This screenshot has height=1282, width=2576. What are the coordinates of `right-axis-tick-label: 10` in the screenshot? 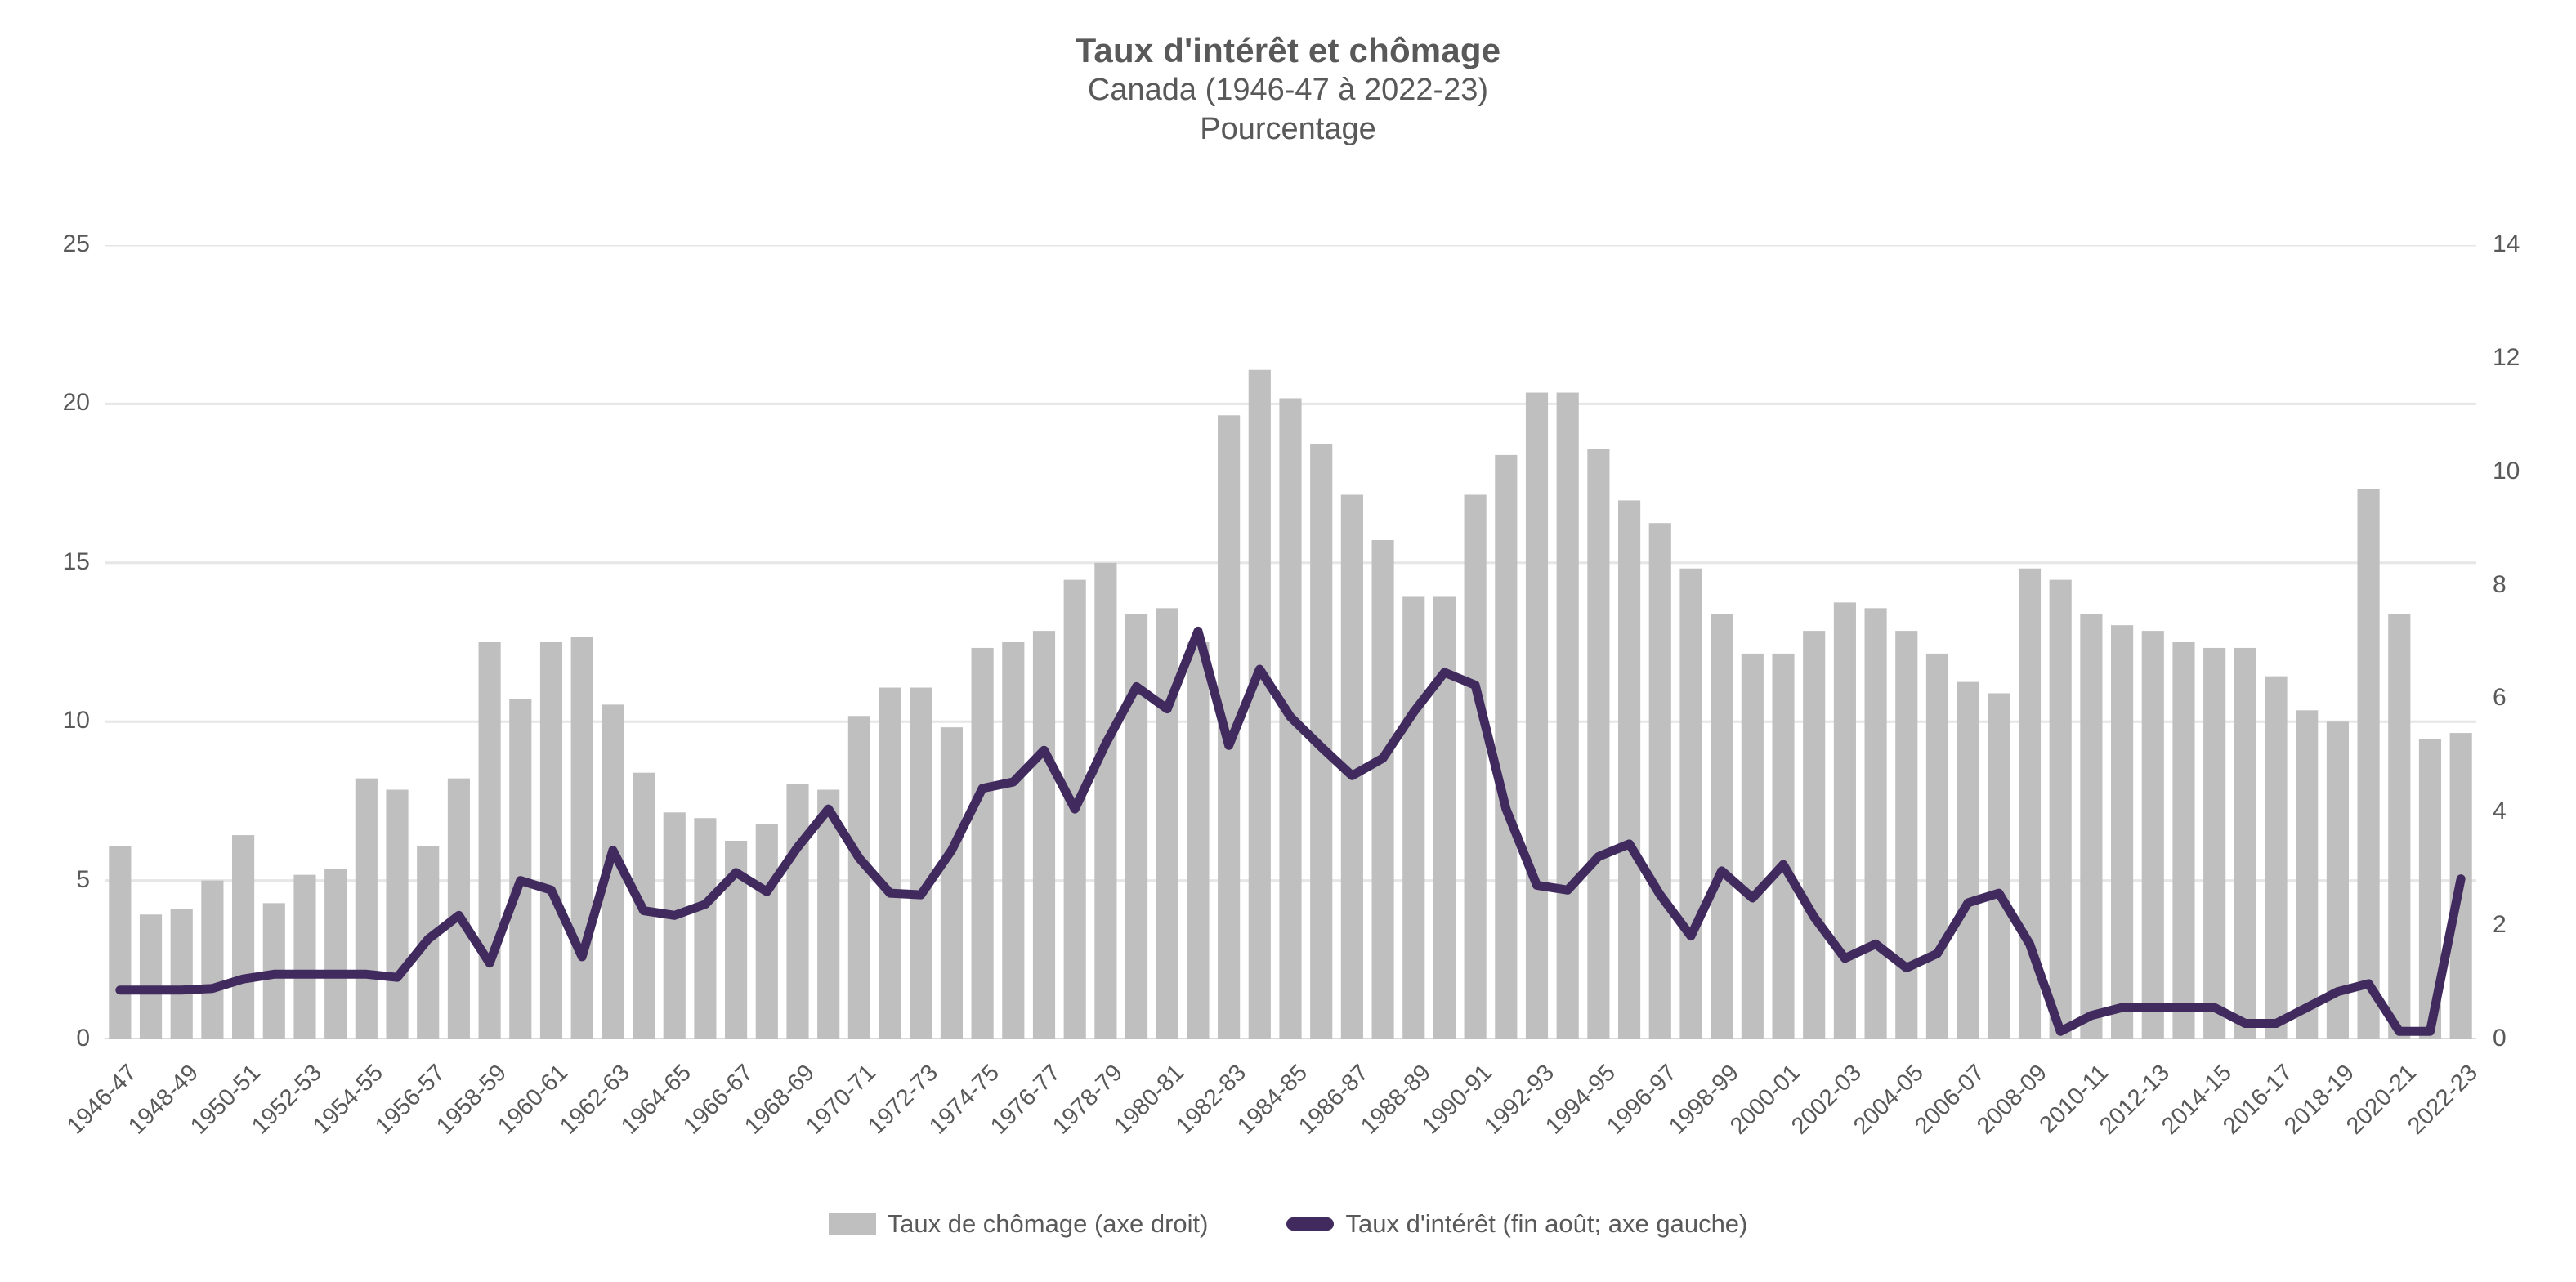 It's located at (2506, 471).